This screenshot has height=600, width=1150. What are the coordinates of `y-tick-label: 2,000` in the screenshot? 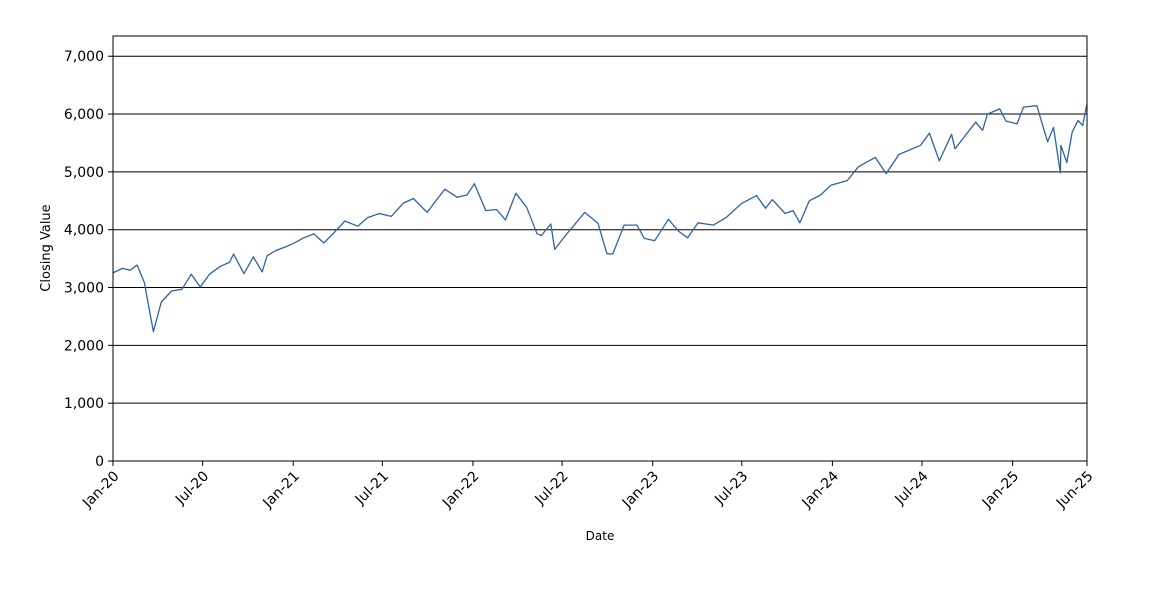 It's located at (84, 346).